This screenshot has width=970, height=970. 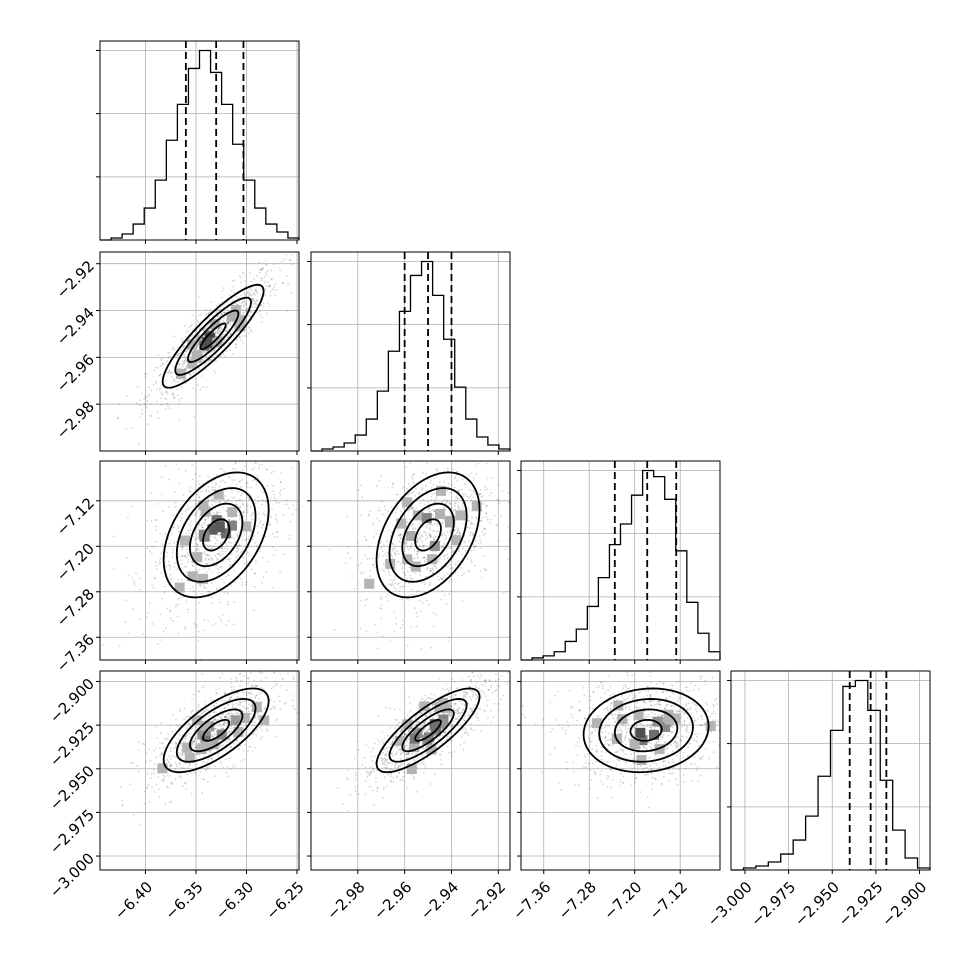 What do you see at coordinates (98, 768) in the screenshot?
I see `y-ticks` at bounding box center [98, 768].